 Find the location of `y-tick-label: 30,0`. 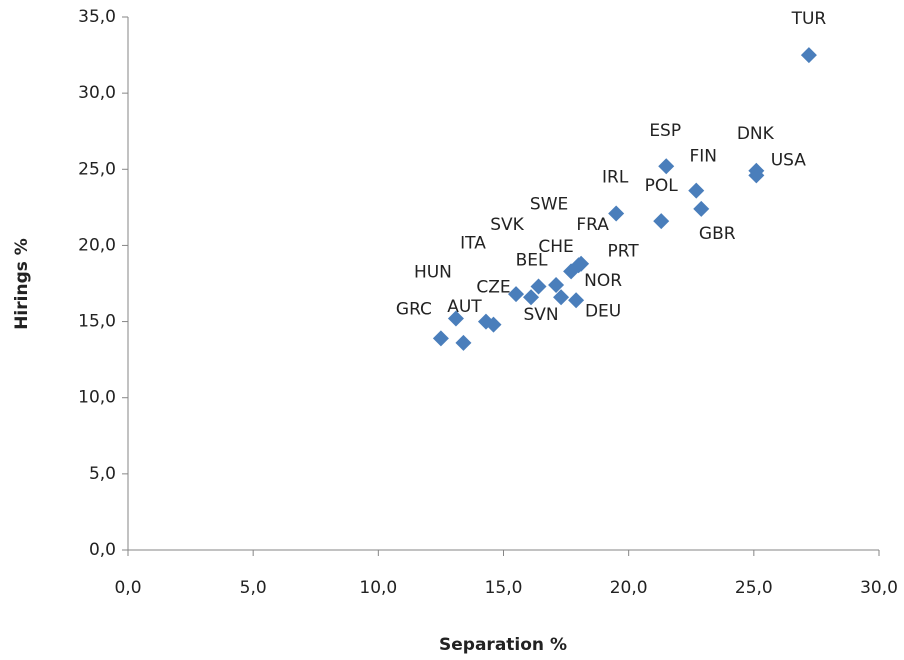

y-tick-label: 30,0 is located at coordinates (97, 93).